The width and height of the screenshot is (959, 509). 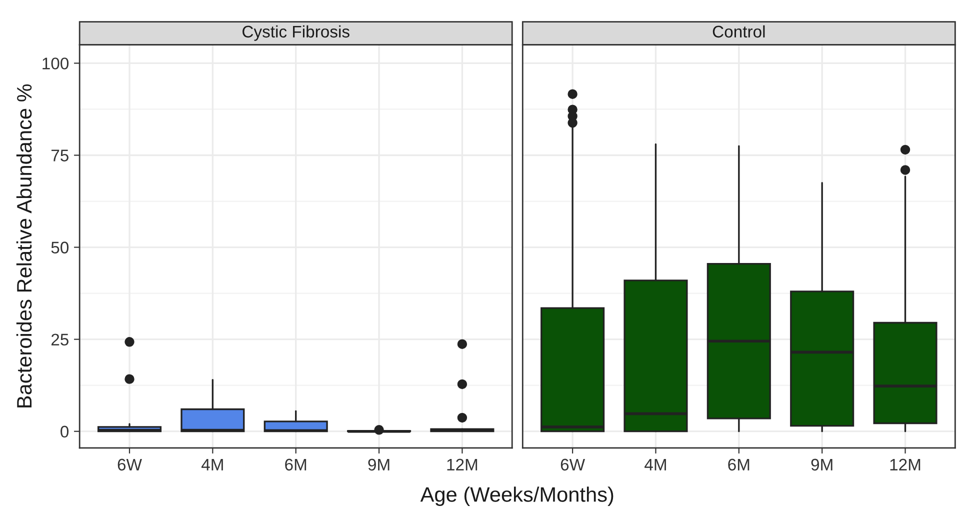 I want to click on y-axis-title: Bacteroides Relative Abundance %, so click(x=24, y=246).